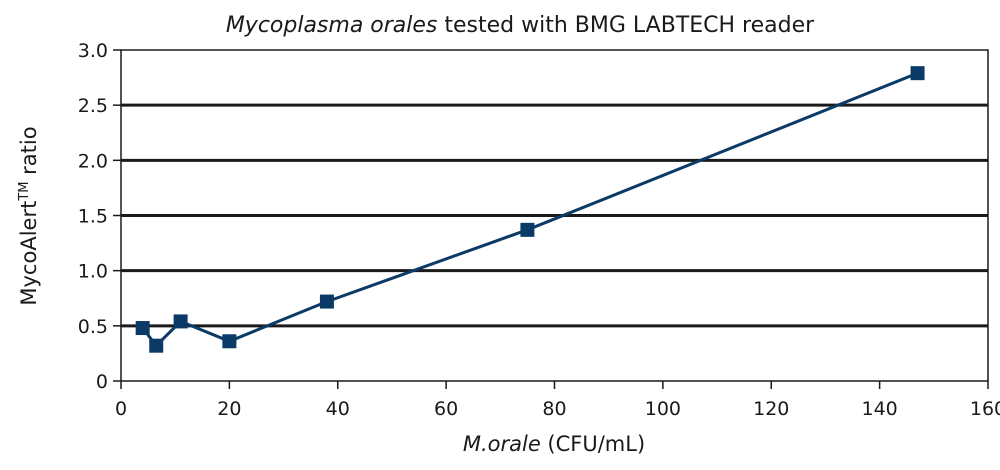 The height and width of the screenshot is (470, 1000). Describe the element at coordinates (29, 253) in the screenshot. I see `y-axis-label-main: MycoAlert` at that location.